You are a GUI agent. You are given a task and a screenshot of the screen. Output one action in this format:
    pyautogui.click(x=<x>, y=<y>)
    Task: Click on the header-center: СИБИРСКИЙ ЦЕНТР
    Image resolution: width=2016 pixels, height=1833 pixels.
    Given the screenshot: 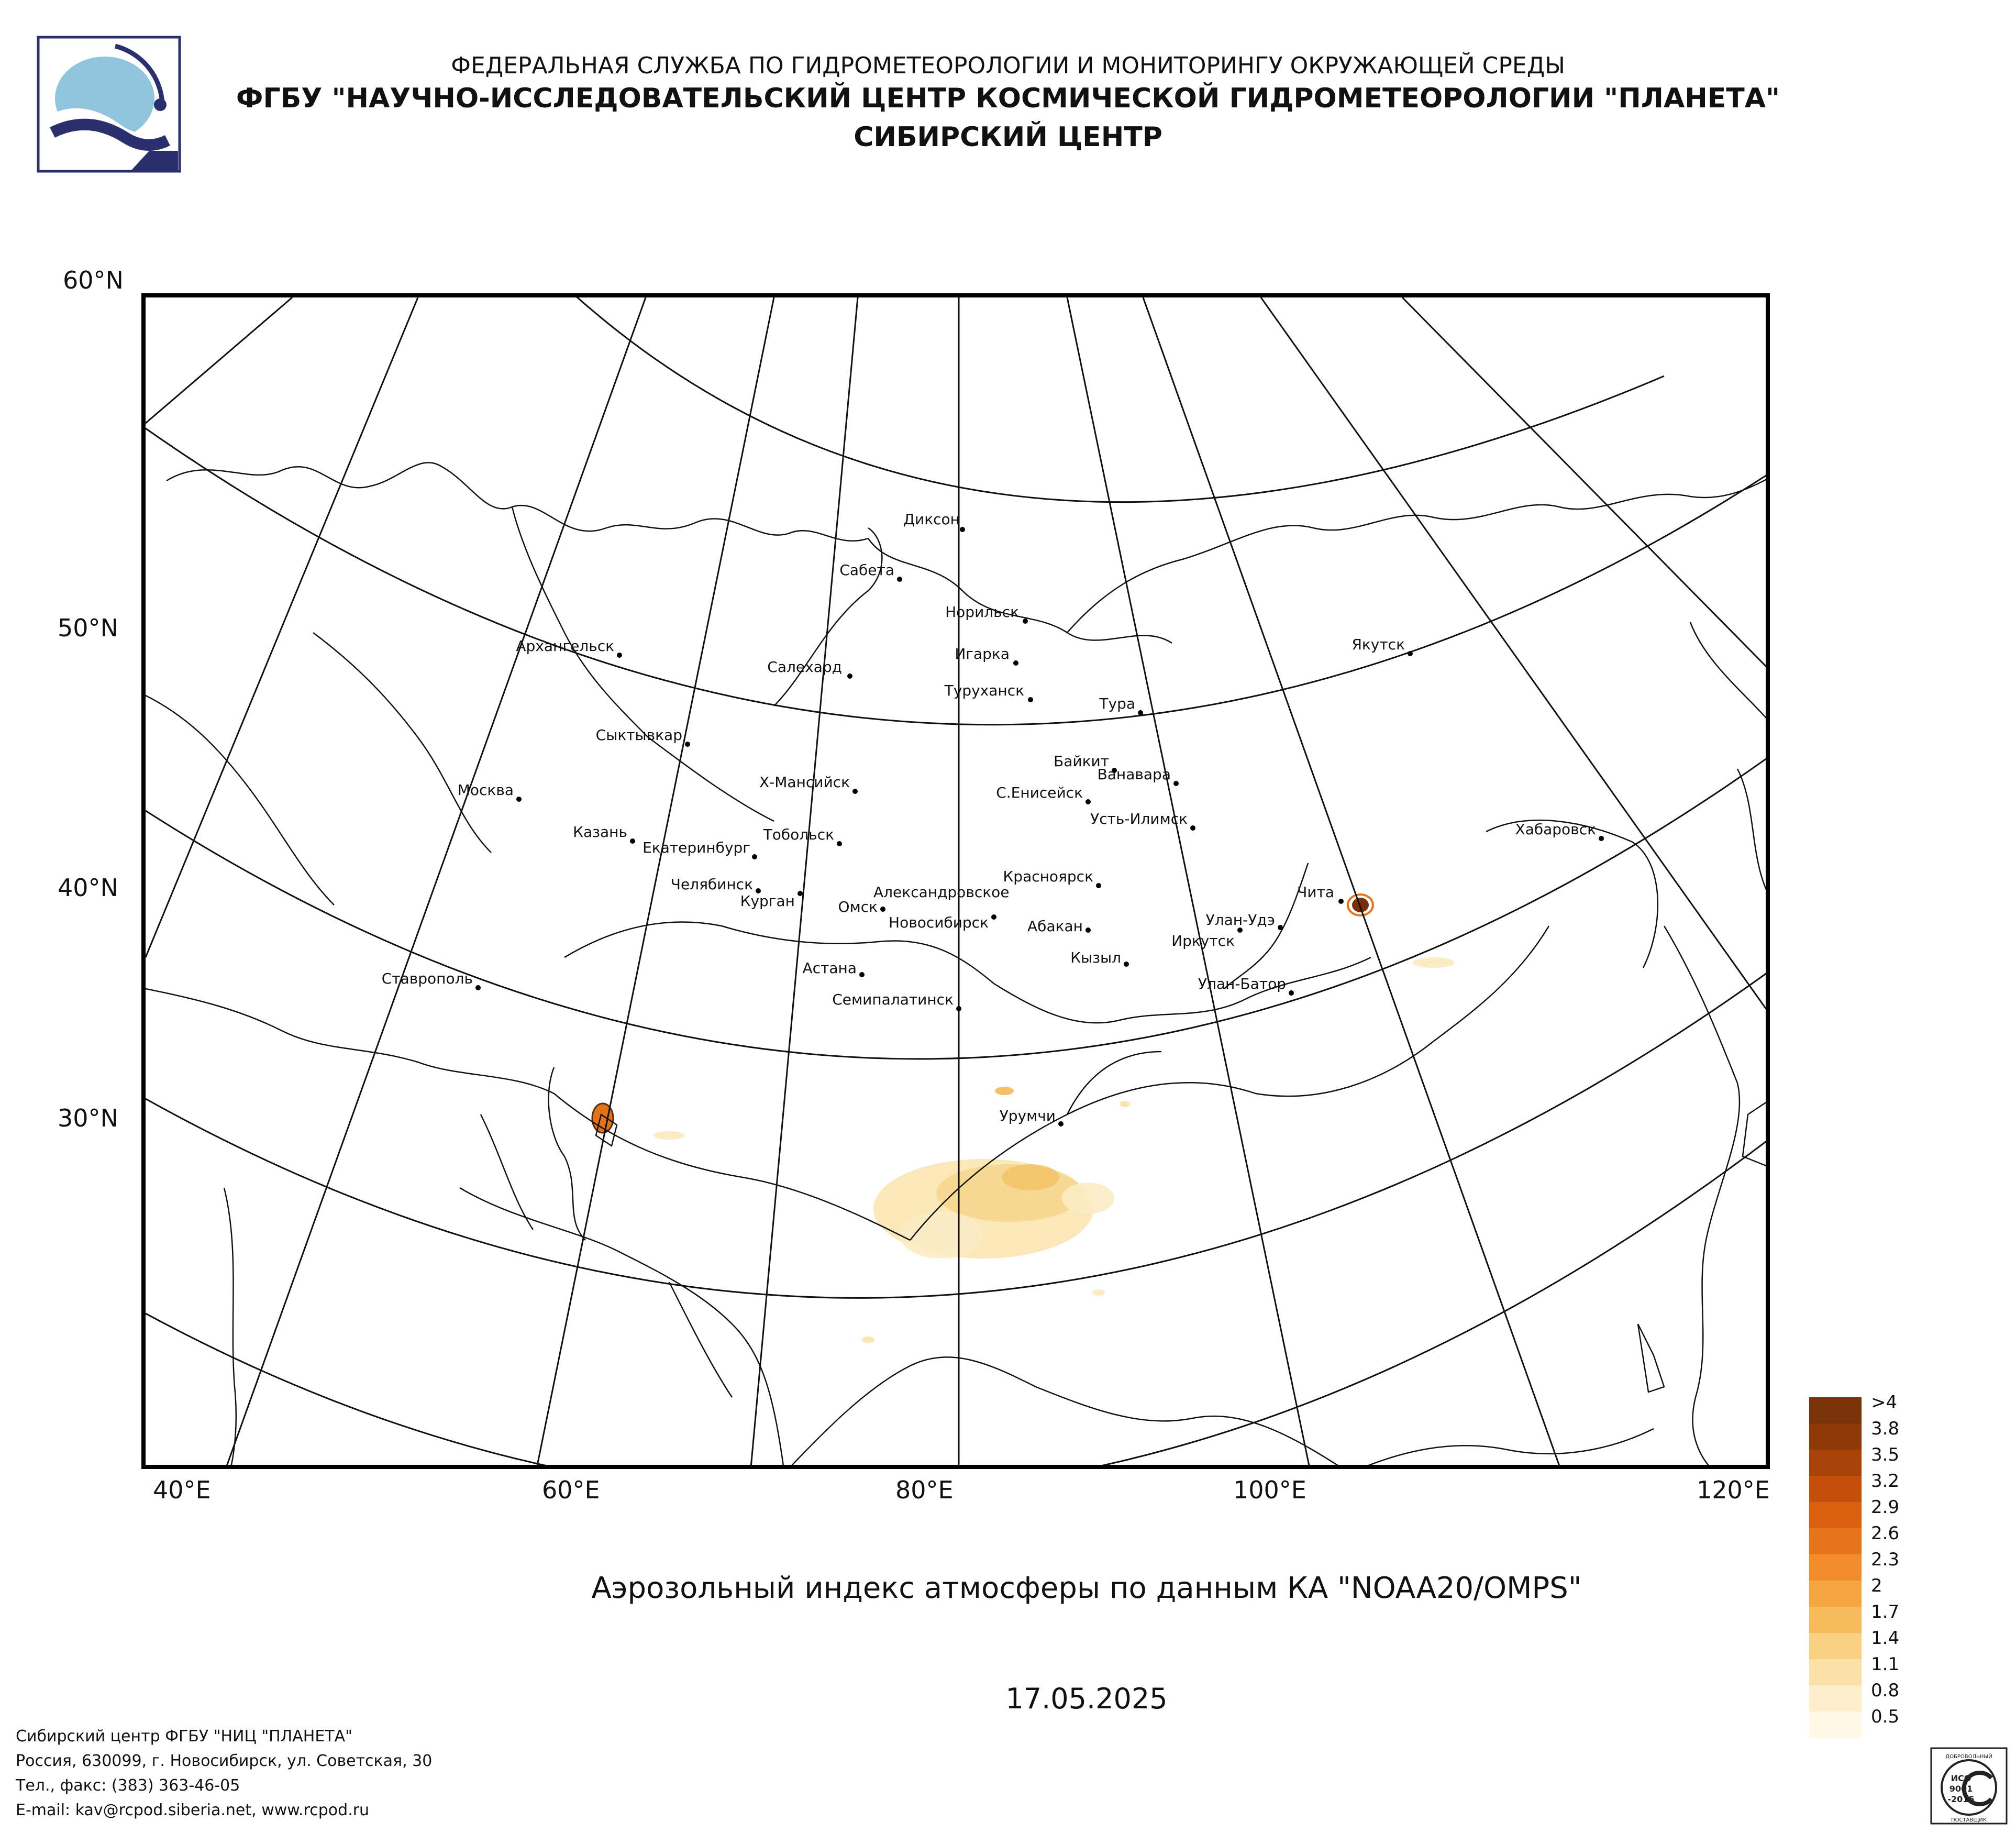 What is the action you would take?
    pyautogui.click(x=1008, y=137)
    